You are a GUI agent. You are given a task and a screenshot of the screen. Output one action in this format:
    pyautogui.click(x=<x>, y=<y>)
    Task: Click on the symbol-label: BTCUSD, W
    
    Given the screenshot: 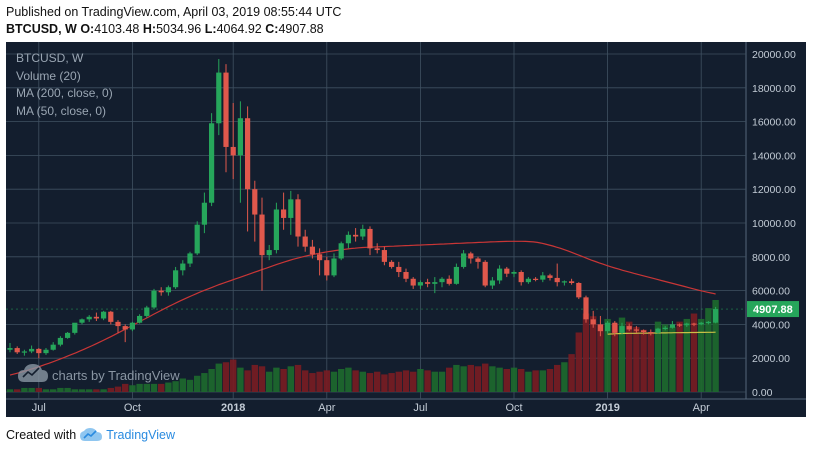 What is the action you would take?
    pyautogui.click(x=41, y=29)
    